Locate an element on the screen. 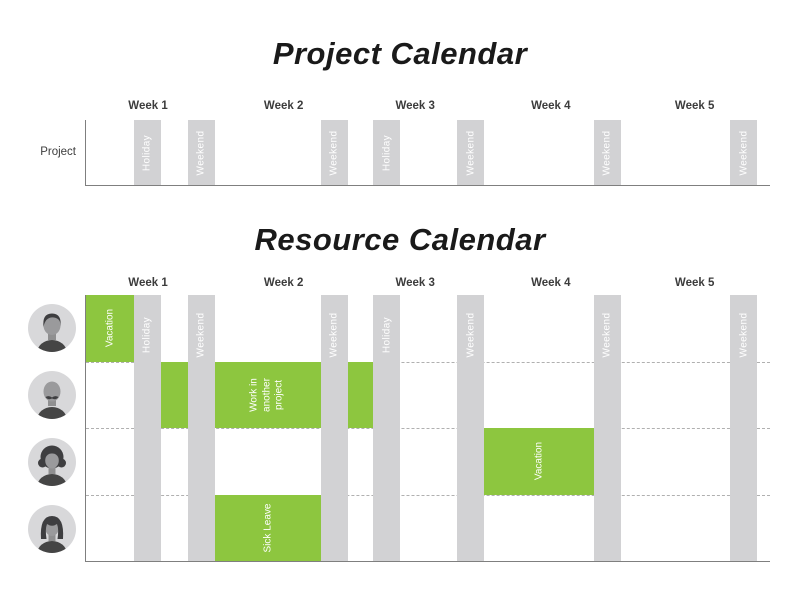 The width and height of the screenshot is (800, 600). curly-hair-person-avatar-icon is located at coordinates (52, 462).